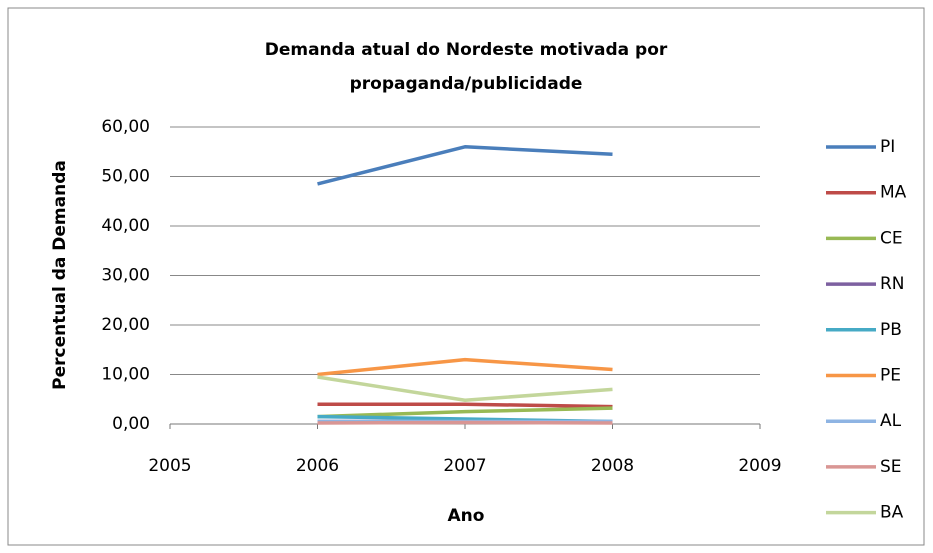 This screenshot has width=933, height=553. I want to click on y-tick-label: 30,00, so click(125, 276).